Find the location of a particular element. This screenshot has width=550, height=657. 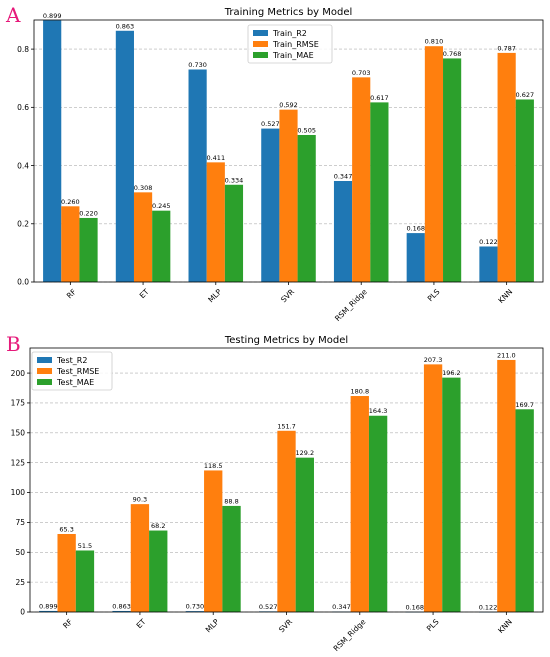

data-label: 0.411 is located at coordinates (215, 158).